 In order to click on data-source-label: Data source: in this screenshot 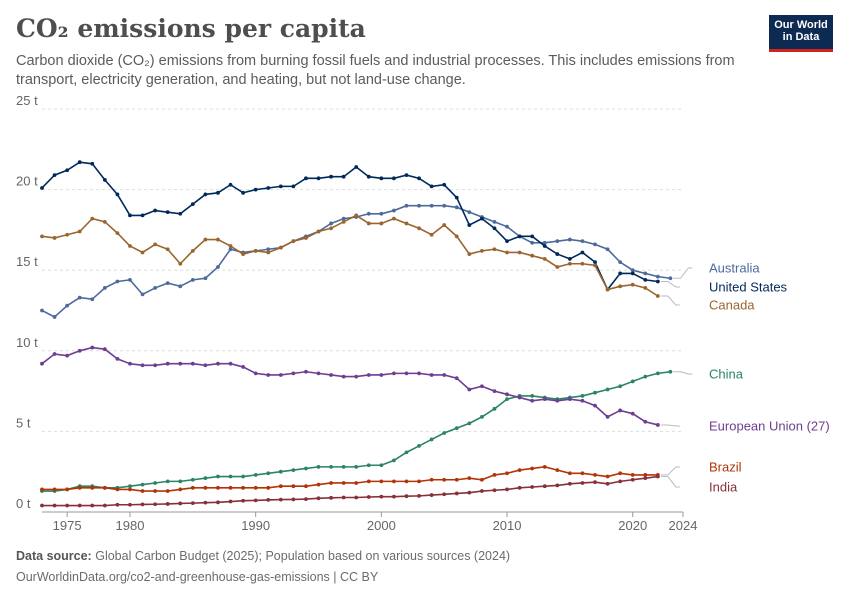, I will do `click(54, 556)`.